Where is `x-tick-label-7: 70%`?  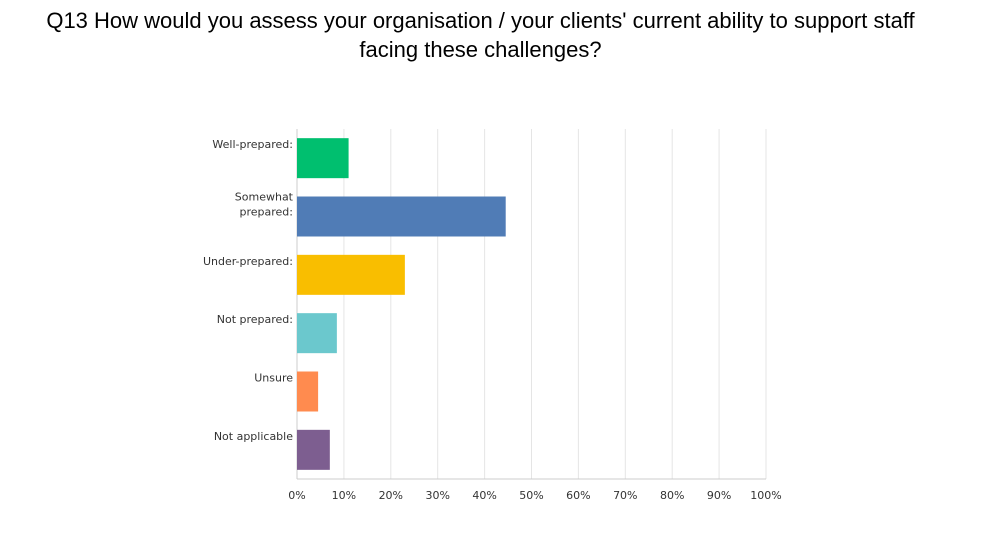 x-tick-label-7: 70% is located at coordinates (625, 495).